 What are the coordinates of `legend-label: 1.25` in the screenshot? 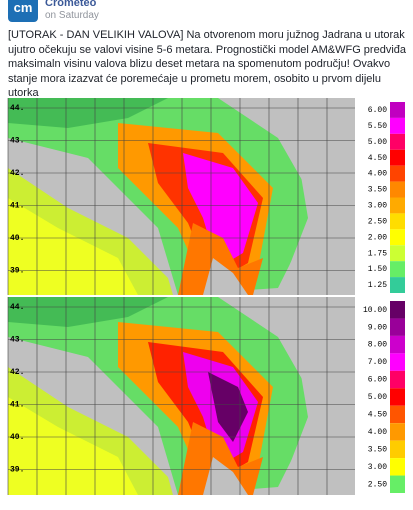 It's located at (377, 285).